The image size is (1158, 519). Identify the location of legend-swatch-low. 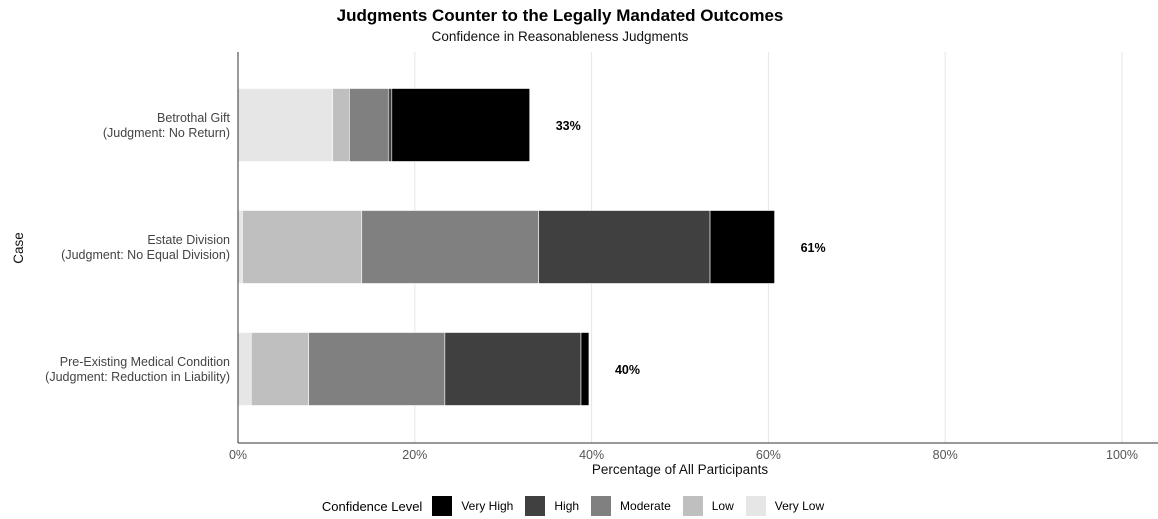
(692, 506).